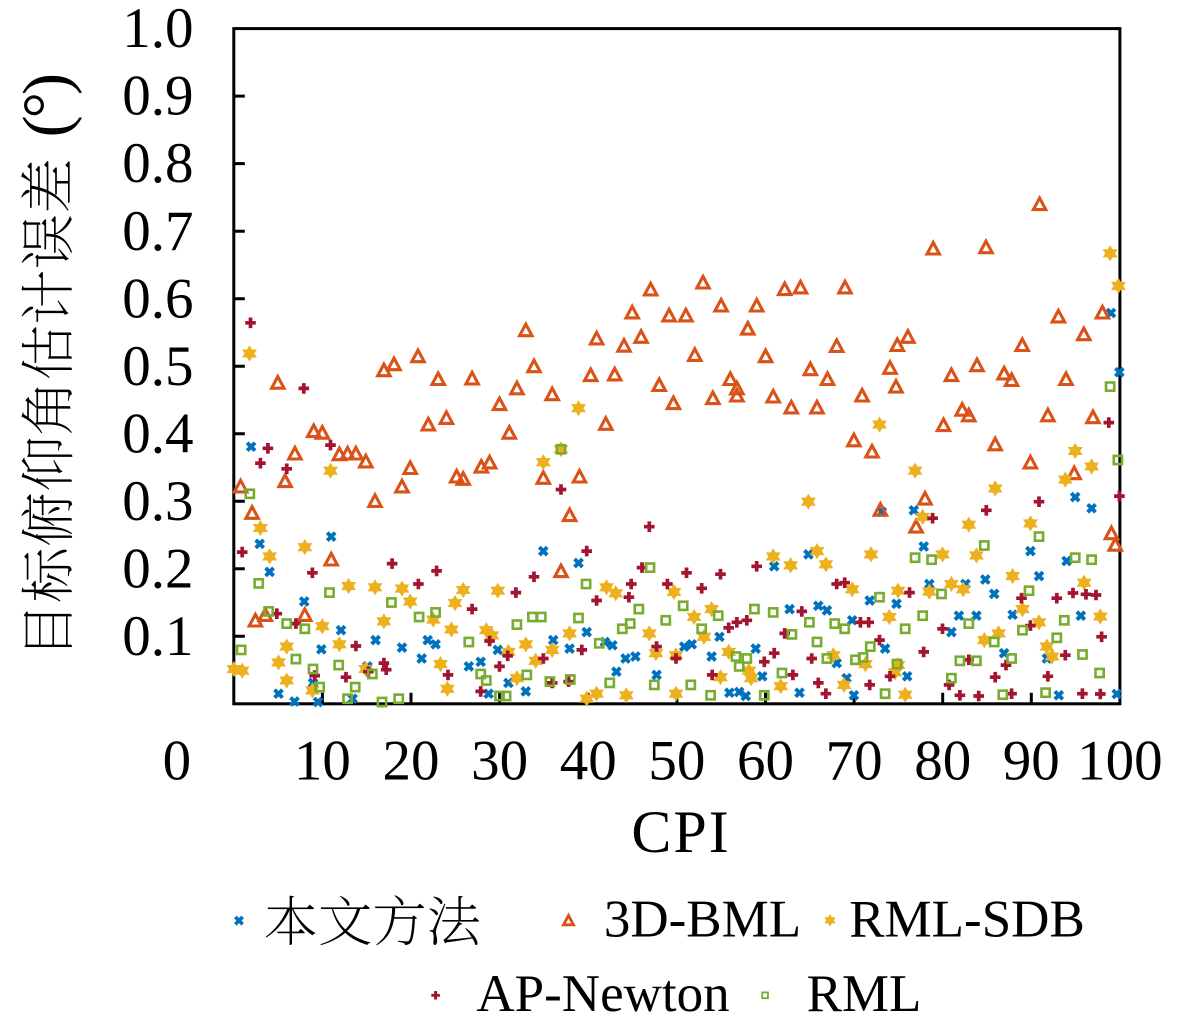 This screenshot has height=1031, width=1181. What do you see at coordinates (157, 433) in the screenshot?
I see `svg-text: 0.4` at bounding box center [157, 433].